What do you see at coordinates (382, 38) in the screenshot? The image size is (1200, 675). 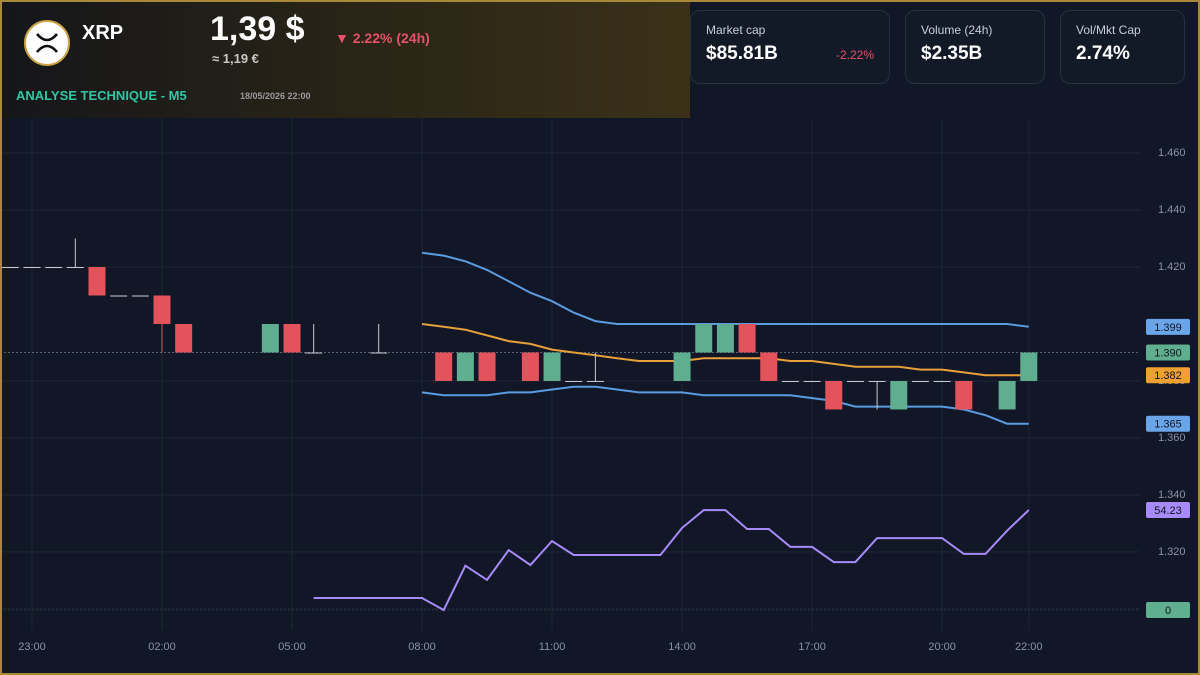 I see `price-change: ▼ 2.22% (24h)` at bounding box center [382, 38].